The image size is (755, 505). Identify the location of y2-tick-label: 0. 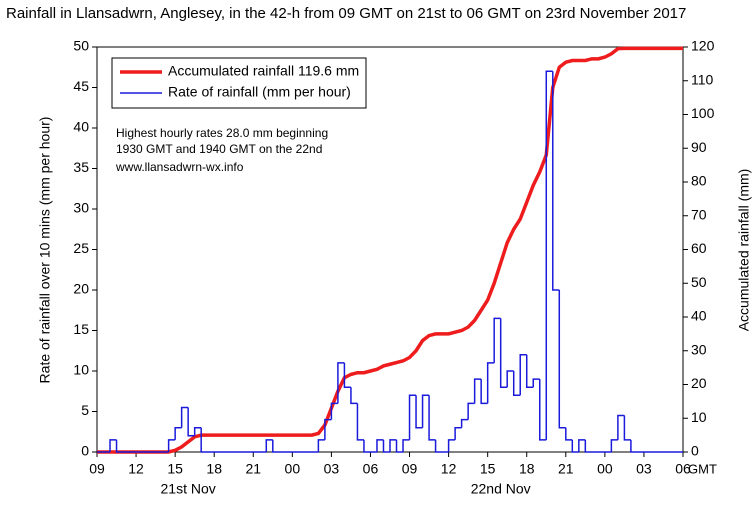
(695, 451).